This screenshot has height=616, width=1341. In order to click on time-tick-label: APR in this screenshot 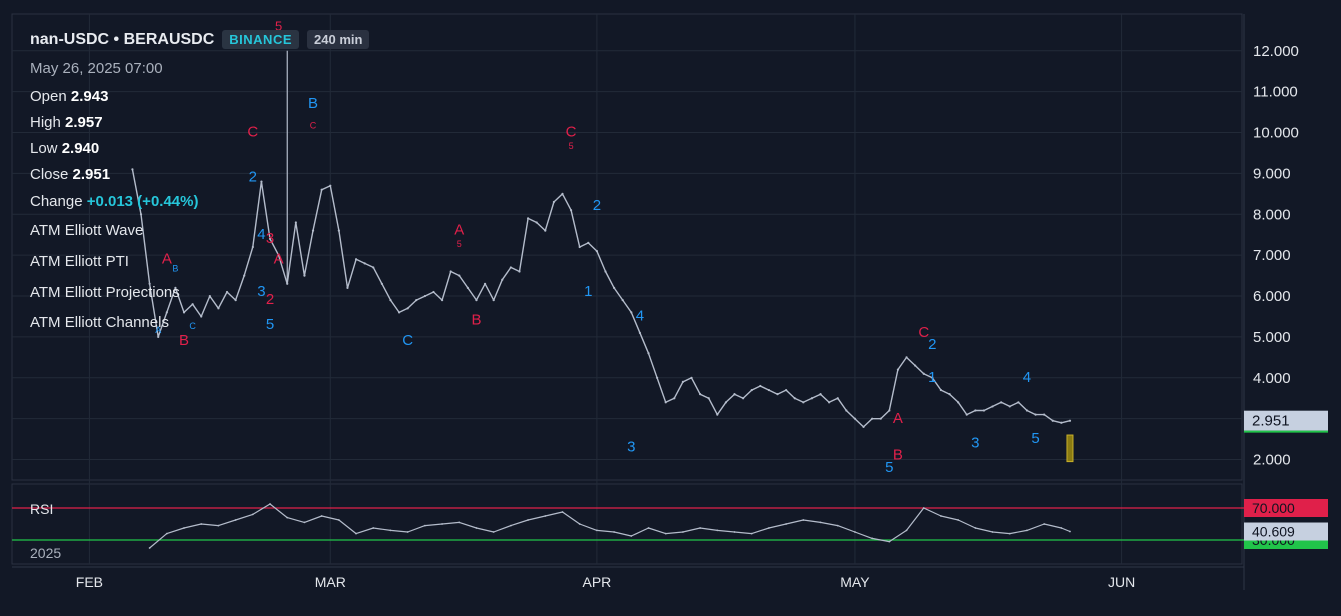, I will do `click(596, 582)`.